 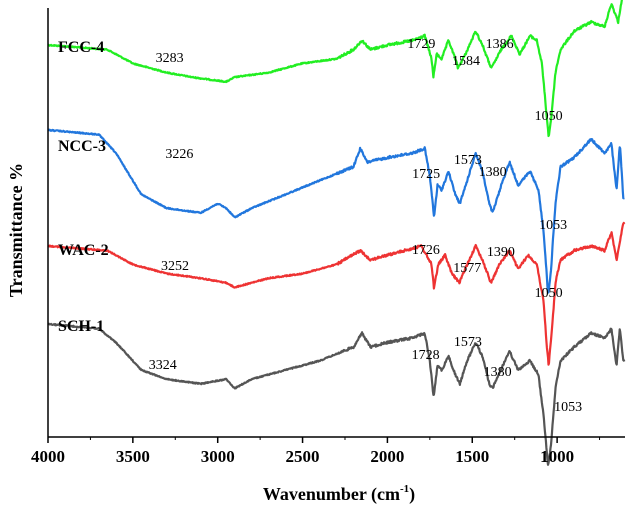 What do you see at coordinates (466, 61) in the screenshot?
I see `peak-label: 1584` at bounding box center [466, 61].